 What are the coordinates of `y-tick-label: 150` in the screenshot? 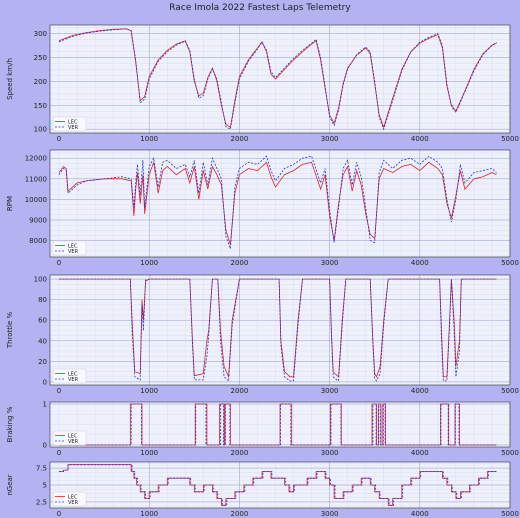 It's located at (40, 106).